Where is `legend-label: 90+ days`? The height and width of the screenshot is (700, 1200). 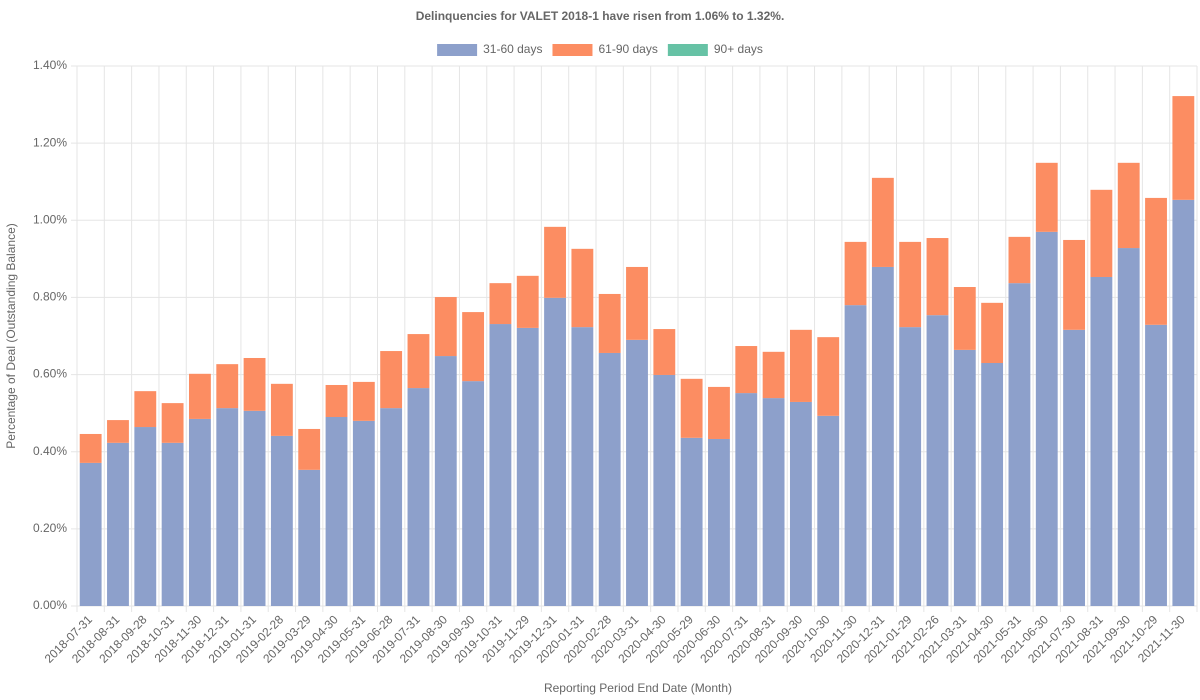 legend-label: 90+ days is located at coordinates (738, 49).